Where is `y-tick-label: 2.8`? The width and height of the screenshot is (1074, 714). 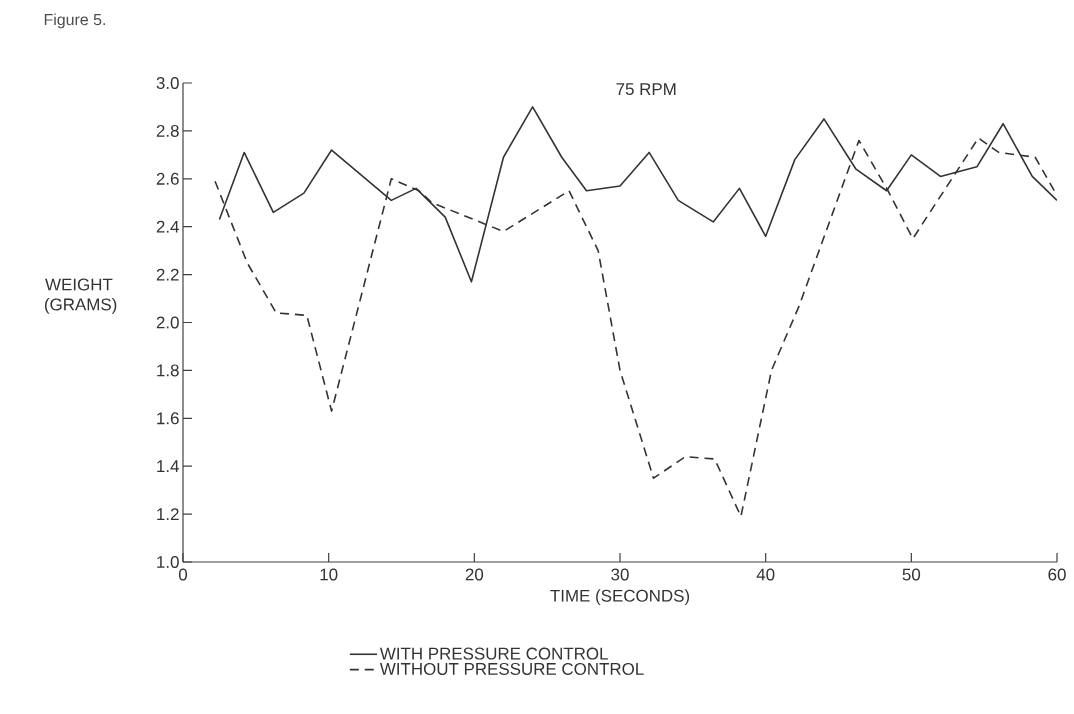
y-tick-label: 2.8 is located at coordinates (167, 130).